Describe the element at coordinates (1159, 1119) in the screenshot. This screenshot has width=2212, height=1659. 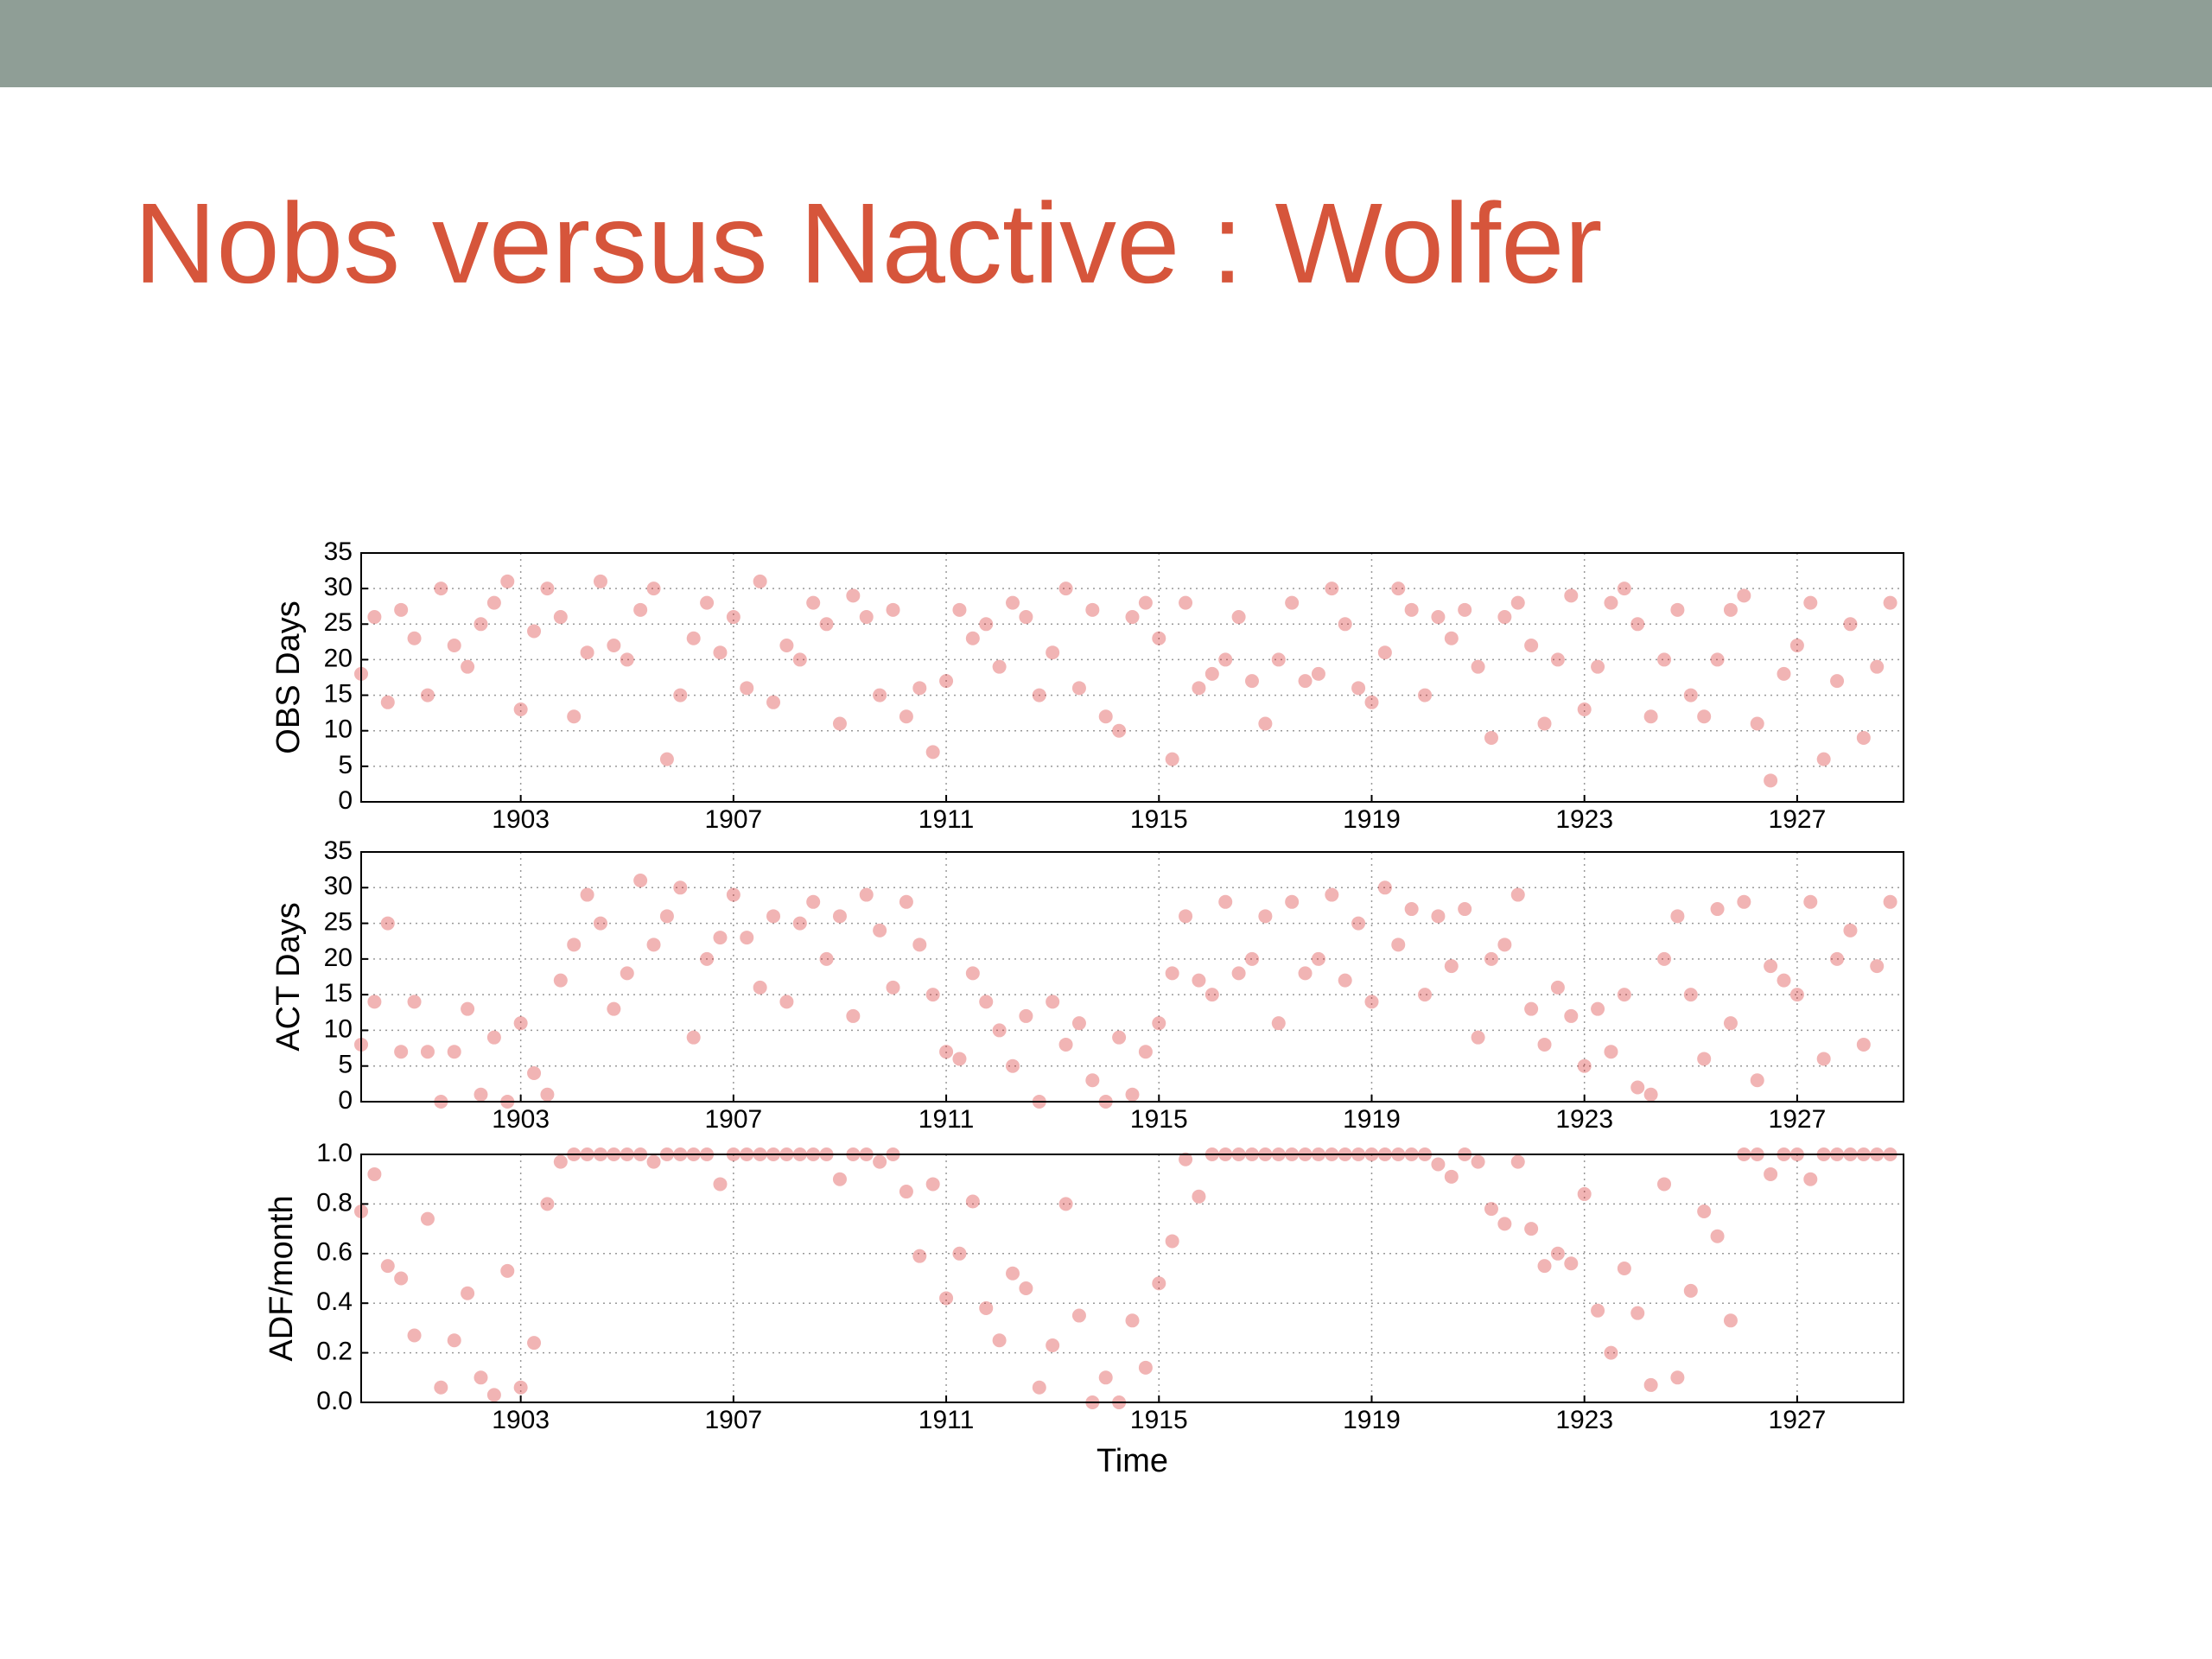
I see `x-tick-label: 1915` at that location.